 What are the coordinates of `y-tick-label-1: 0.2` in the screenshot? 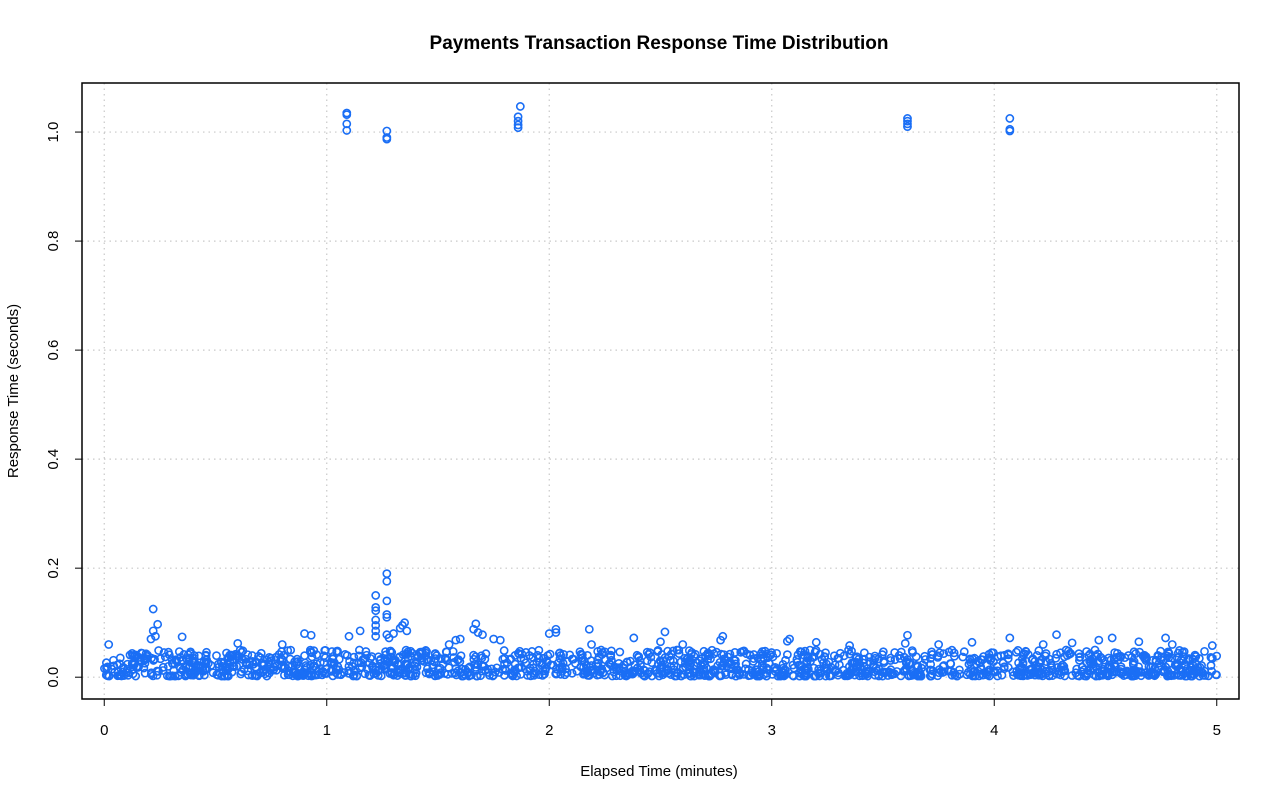 It's located at (53, 568).